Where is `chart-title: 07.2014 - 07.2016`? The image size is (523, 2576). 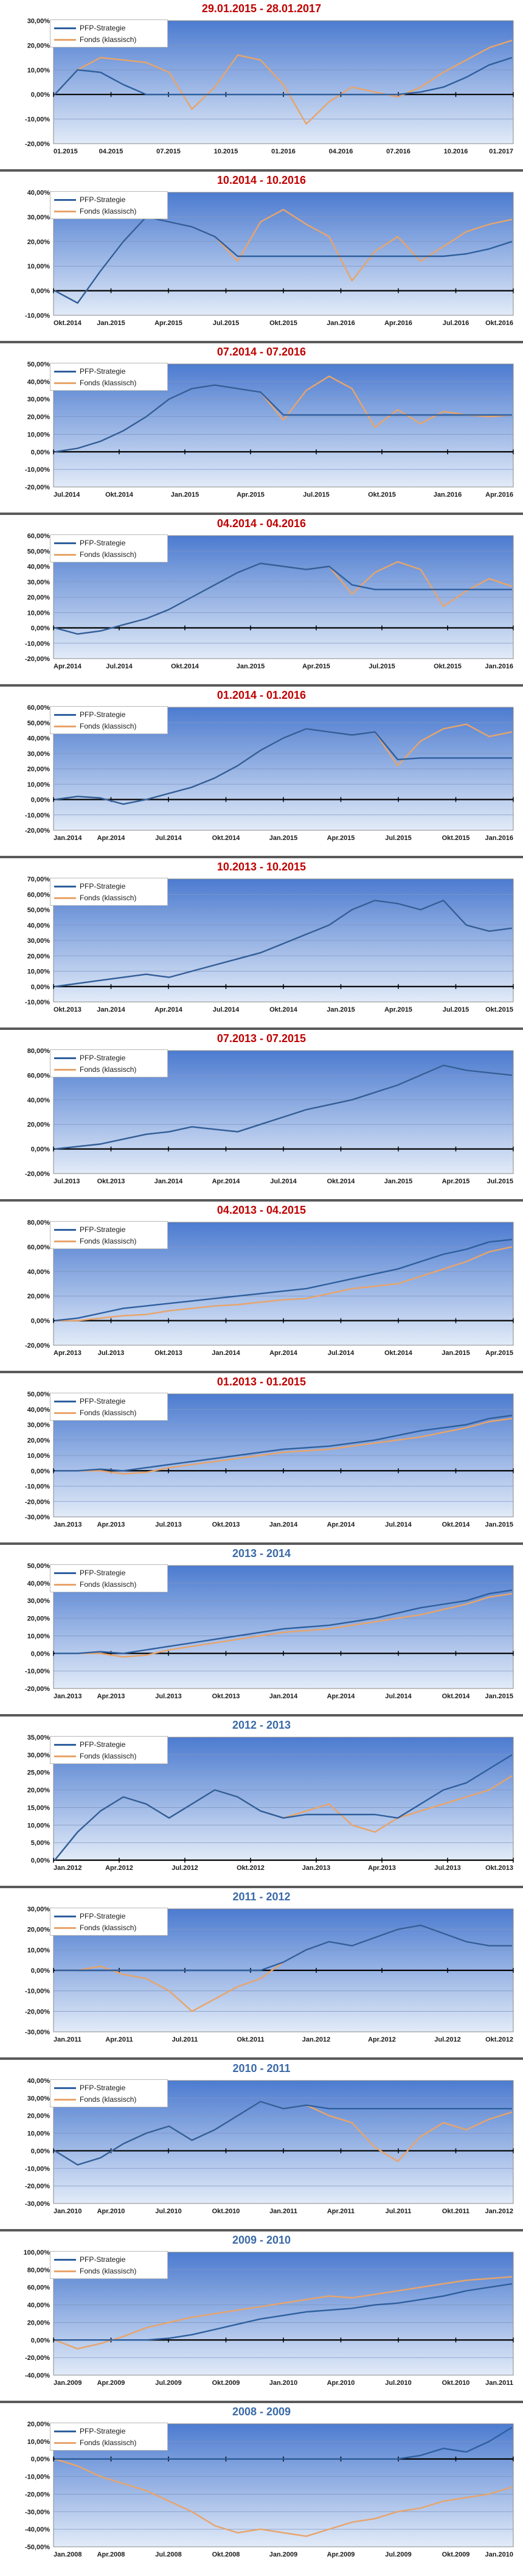
chart-title: 07.2014 - 07.2016 is located at coordinates (261, 352).